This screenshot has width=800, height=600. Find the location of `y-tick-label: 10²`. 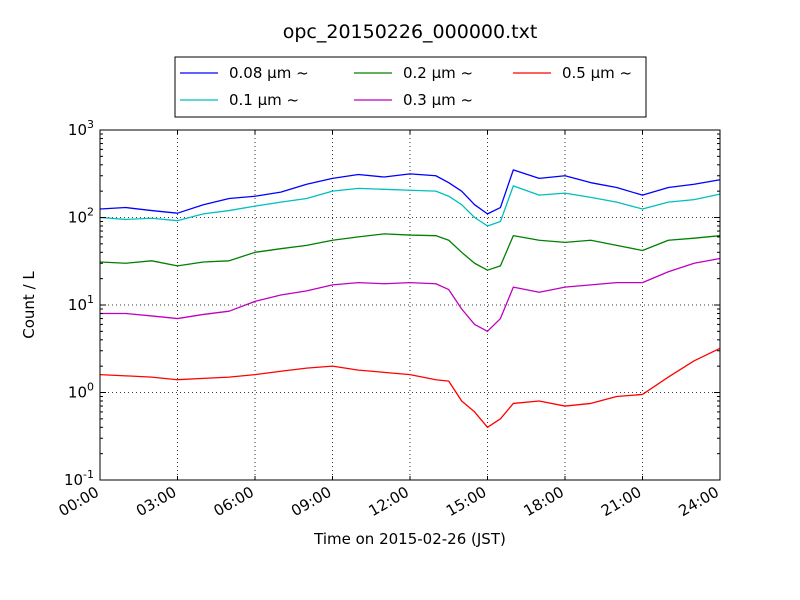

y-tick-label: 10² is located at coordinates (81, 216).